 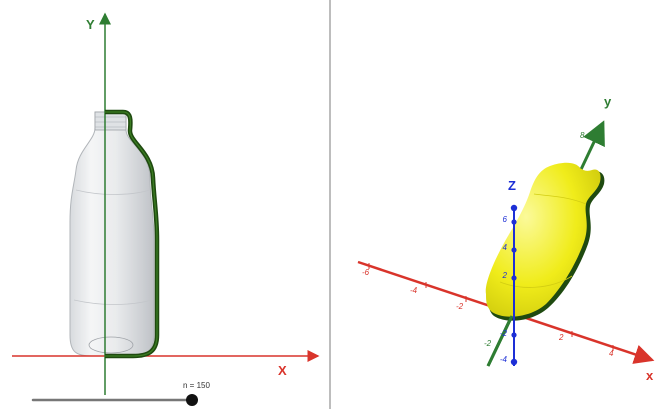 What do you see at coordinates (196, 385) in the screenshot?
I see `slider-value-label: n = 150` at bounding box center [196, 385].